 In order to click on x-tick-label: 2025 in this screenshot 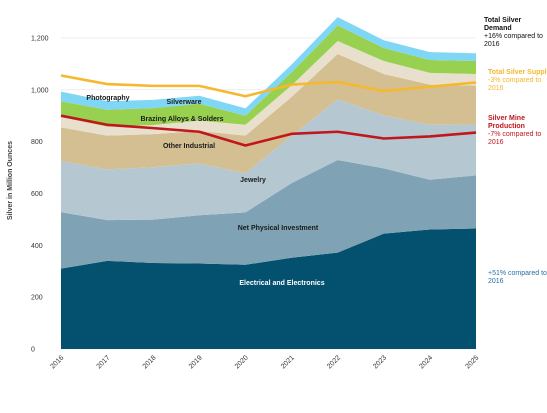, I will do `click(472, 362)`.